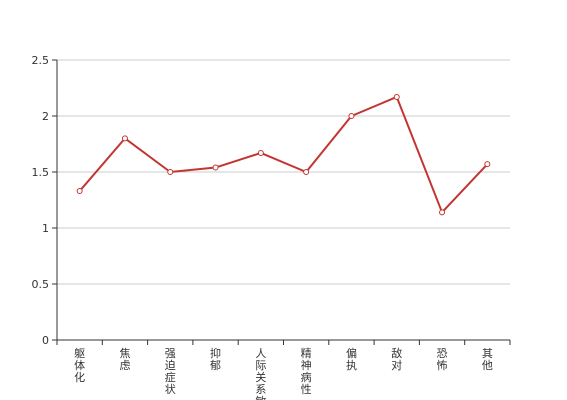  What do you see at coordinates (260, 373) in the screenshot?
I see `x-tick-label: 人际关系敏感` at bounding box center [260, 373].